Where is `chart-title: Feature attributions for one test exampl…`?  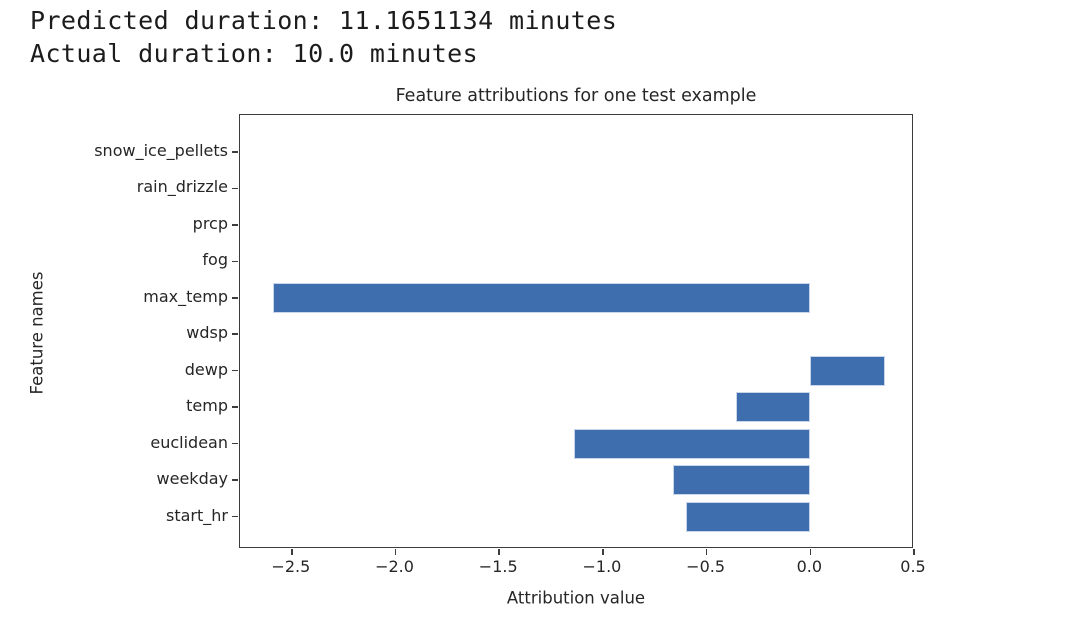
chart-title: Feature attributions for one test exampl… is located at coordinates (576, 96).